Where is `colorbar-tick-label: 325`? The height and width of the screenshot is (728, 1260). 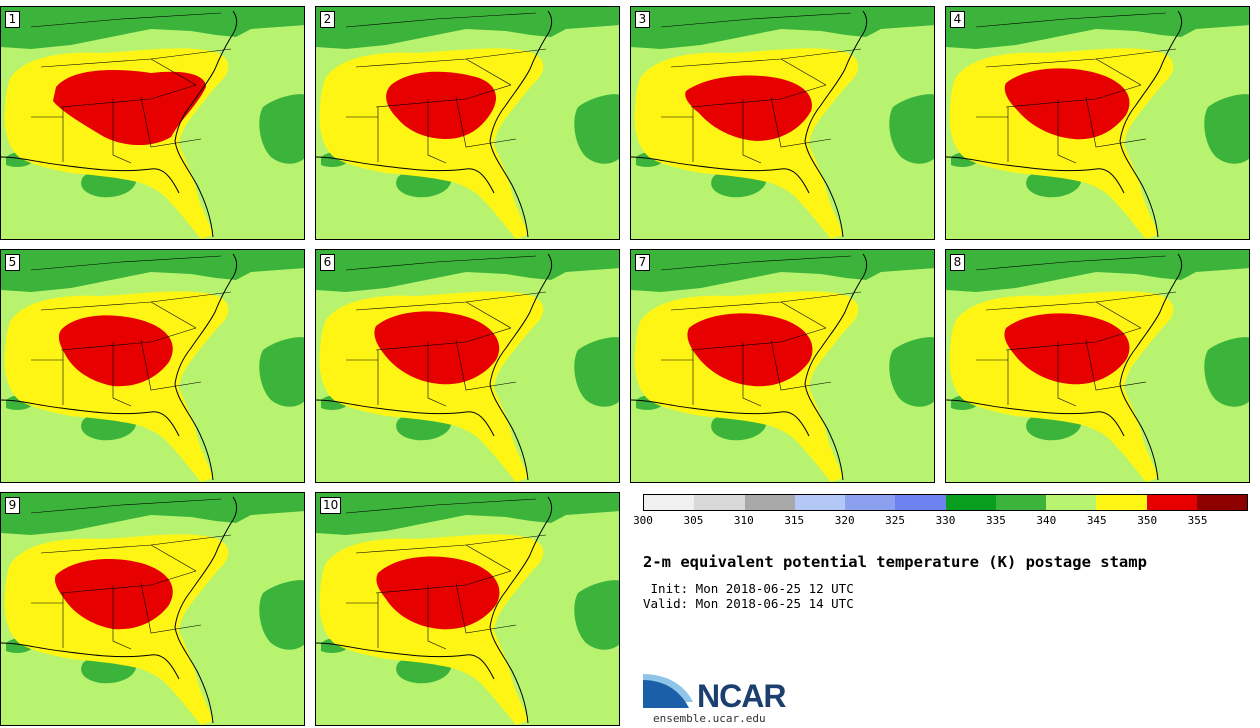
colorbar-tick-label: 325 is located at coordinates (895, 520).